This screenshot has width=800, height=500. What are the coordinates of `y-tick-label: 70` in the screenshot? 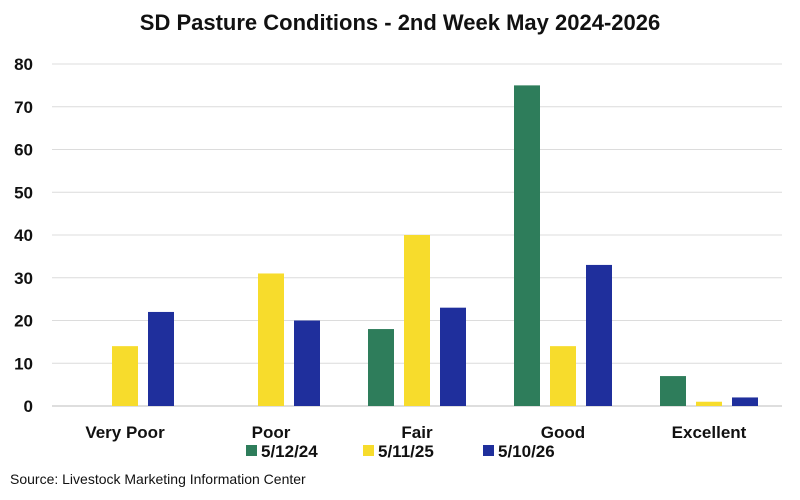 It's located at (23, 107).